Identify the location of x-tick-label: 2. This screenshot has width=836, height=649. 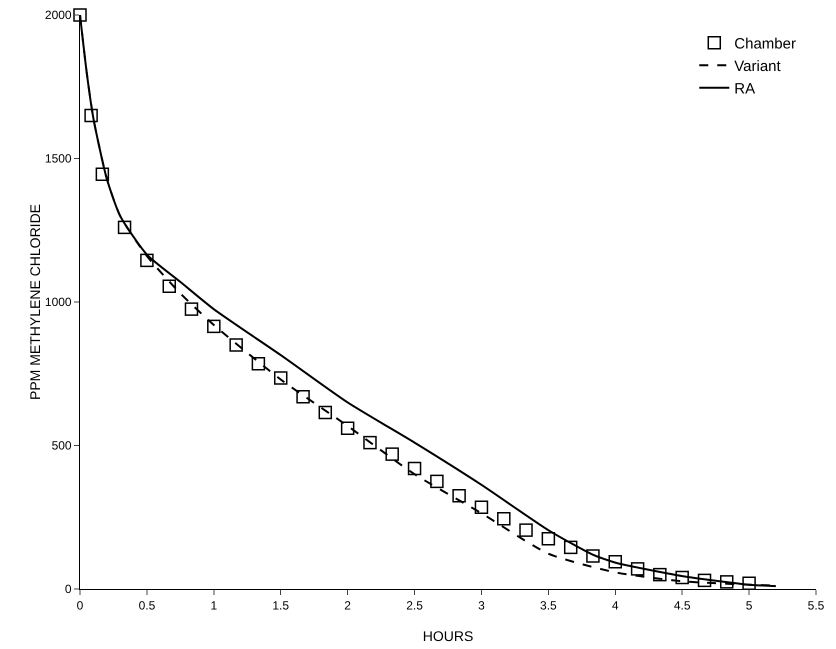
(348, 605).